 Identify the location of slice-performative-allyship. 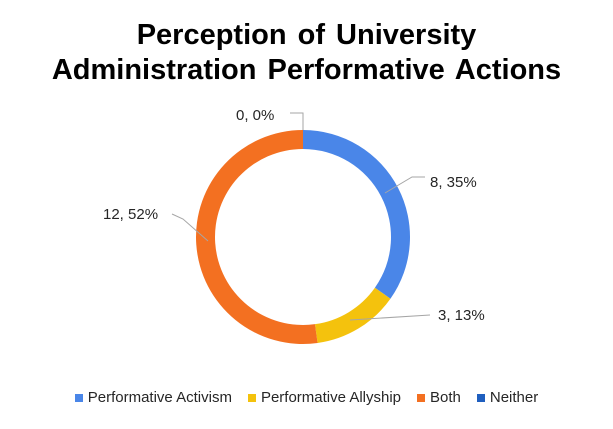
(352, 315).